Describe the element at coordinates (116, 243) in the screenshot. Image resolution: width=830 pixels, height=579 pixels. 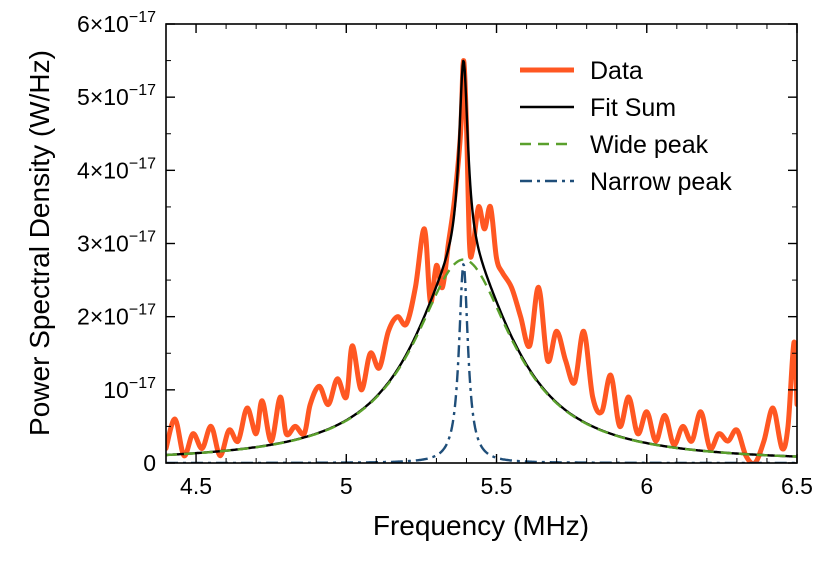
I see `y-tick-label: 3×10⁻¹⁷` at that location.